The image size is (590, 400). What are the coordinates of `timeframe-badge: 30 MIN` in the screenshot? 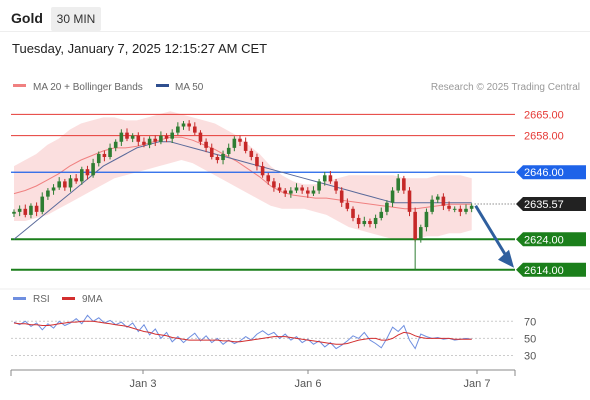 It's located at (76, 19).